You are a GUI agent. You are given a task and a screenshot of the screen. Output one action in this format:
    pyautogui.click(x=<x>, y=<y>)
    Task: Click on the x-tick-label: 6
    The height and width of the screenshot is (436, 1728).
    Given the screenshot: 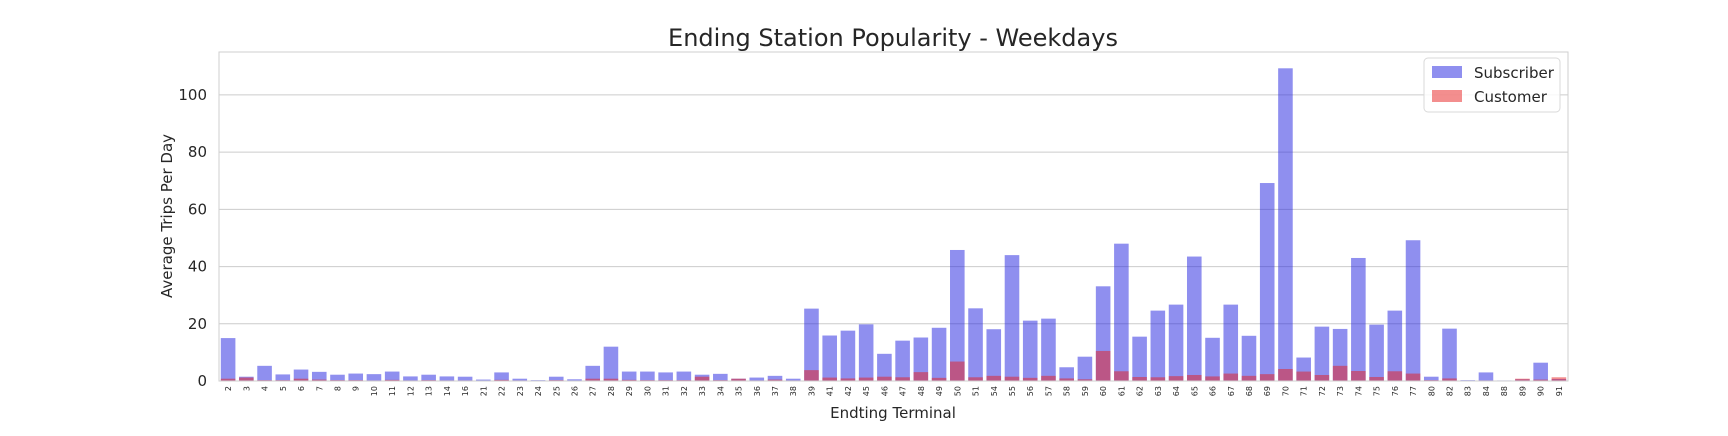 What is the action you would take?
    pyautogui.click(x=301, y=388)
    